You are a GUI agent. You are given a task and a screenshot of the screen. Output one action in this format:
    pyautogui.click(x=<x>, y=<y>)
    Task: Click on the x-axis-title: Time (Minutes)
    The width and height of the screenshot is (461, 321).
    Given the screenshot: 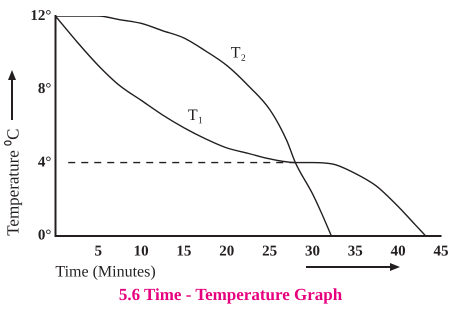 What is the action you would take?
    pyautogui.click(x=105, y=272)
    